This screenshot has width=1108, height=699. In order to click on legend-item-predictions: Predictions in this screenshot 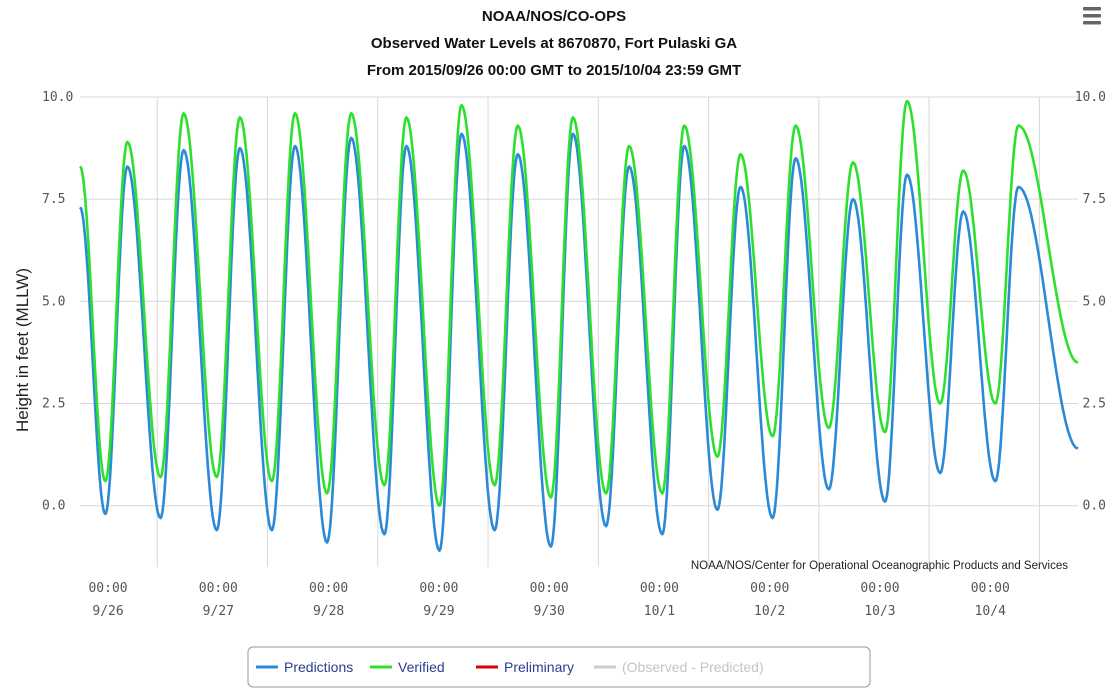, I will do `click(304, 667)`.